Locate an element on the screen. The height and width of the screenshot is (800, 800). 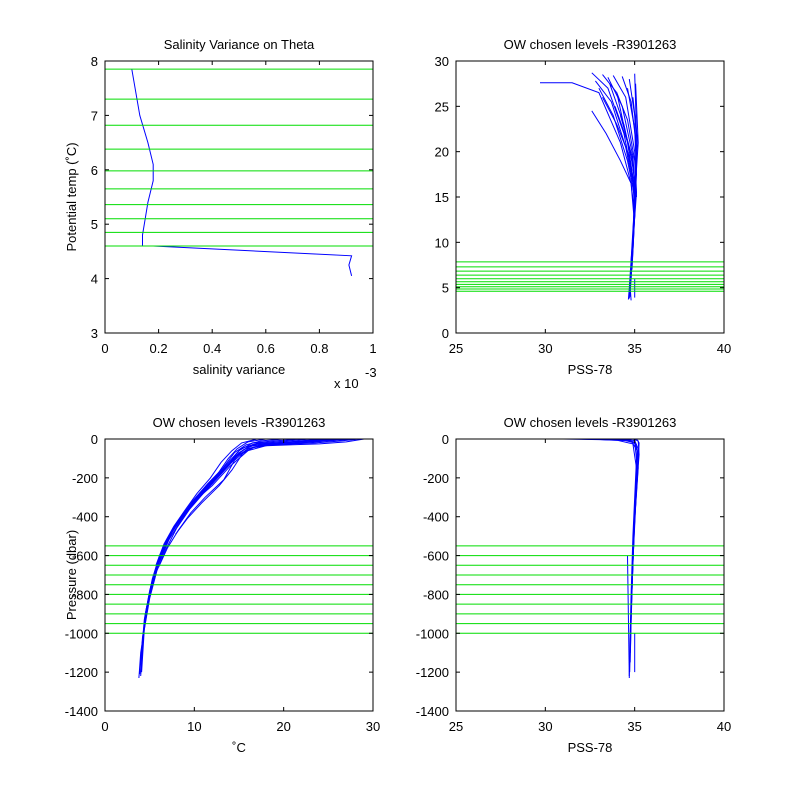
x-axis-label: ˚C is located at coordinates (239, 747).